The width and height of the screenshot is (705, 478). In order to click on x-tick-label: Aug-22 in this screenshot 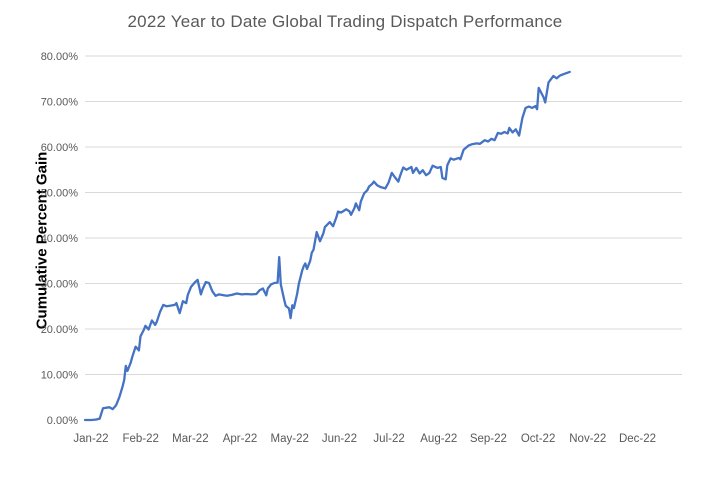, I will do `click(438, 439)`.